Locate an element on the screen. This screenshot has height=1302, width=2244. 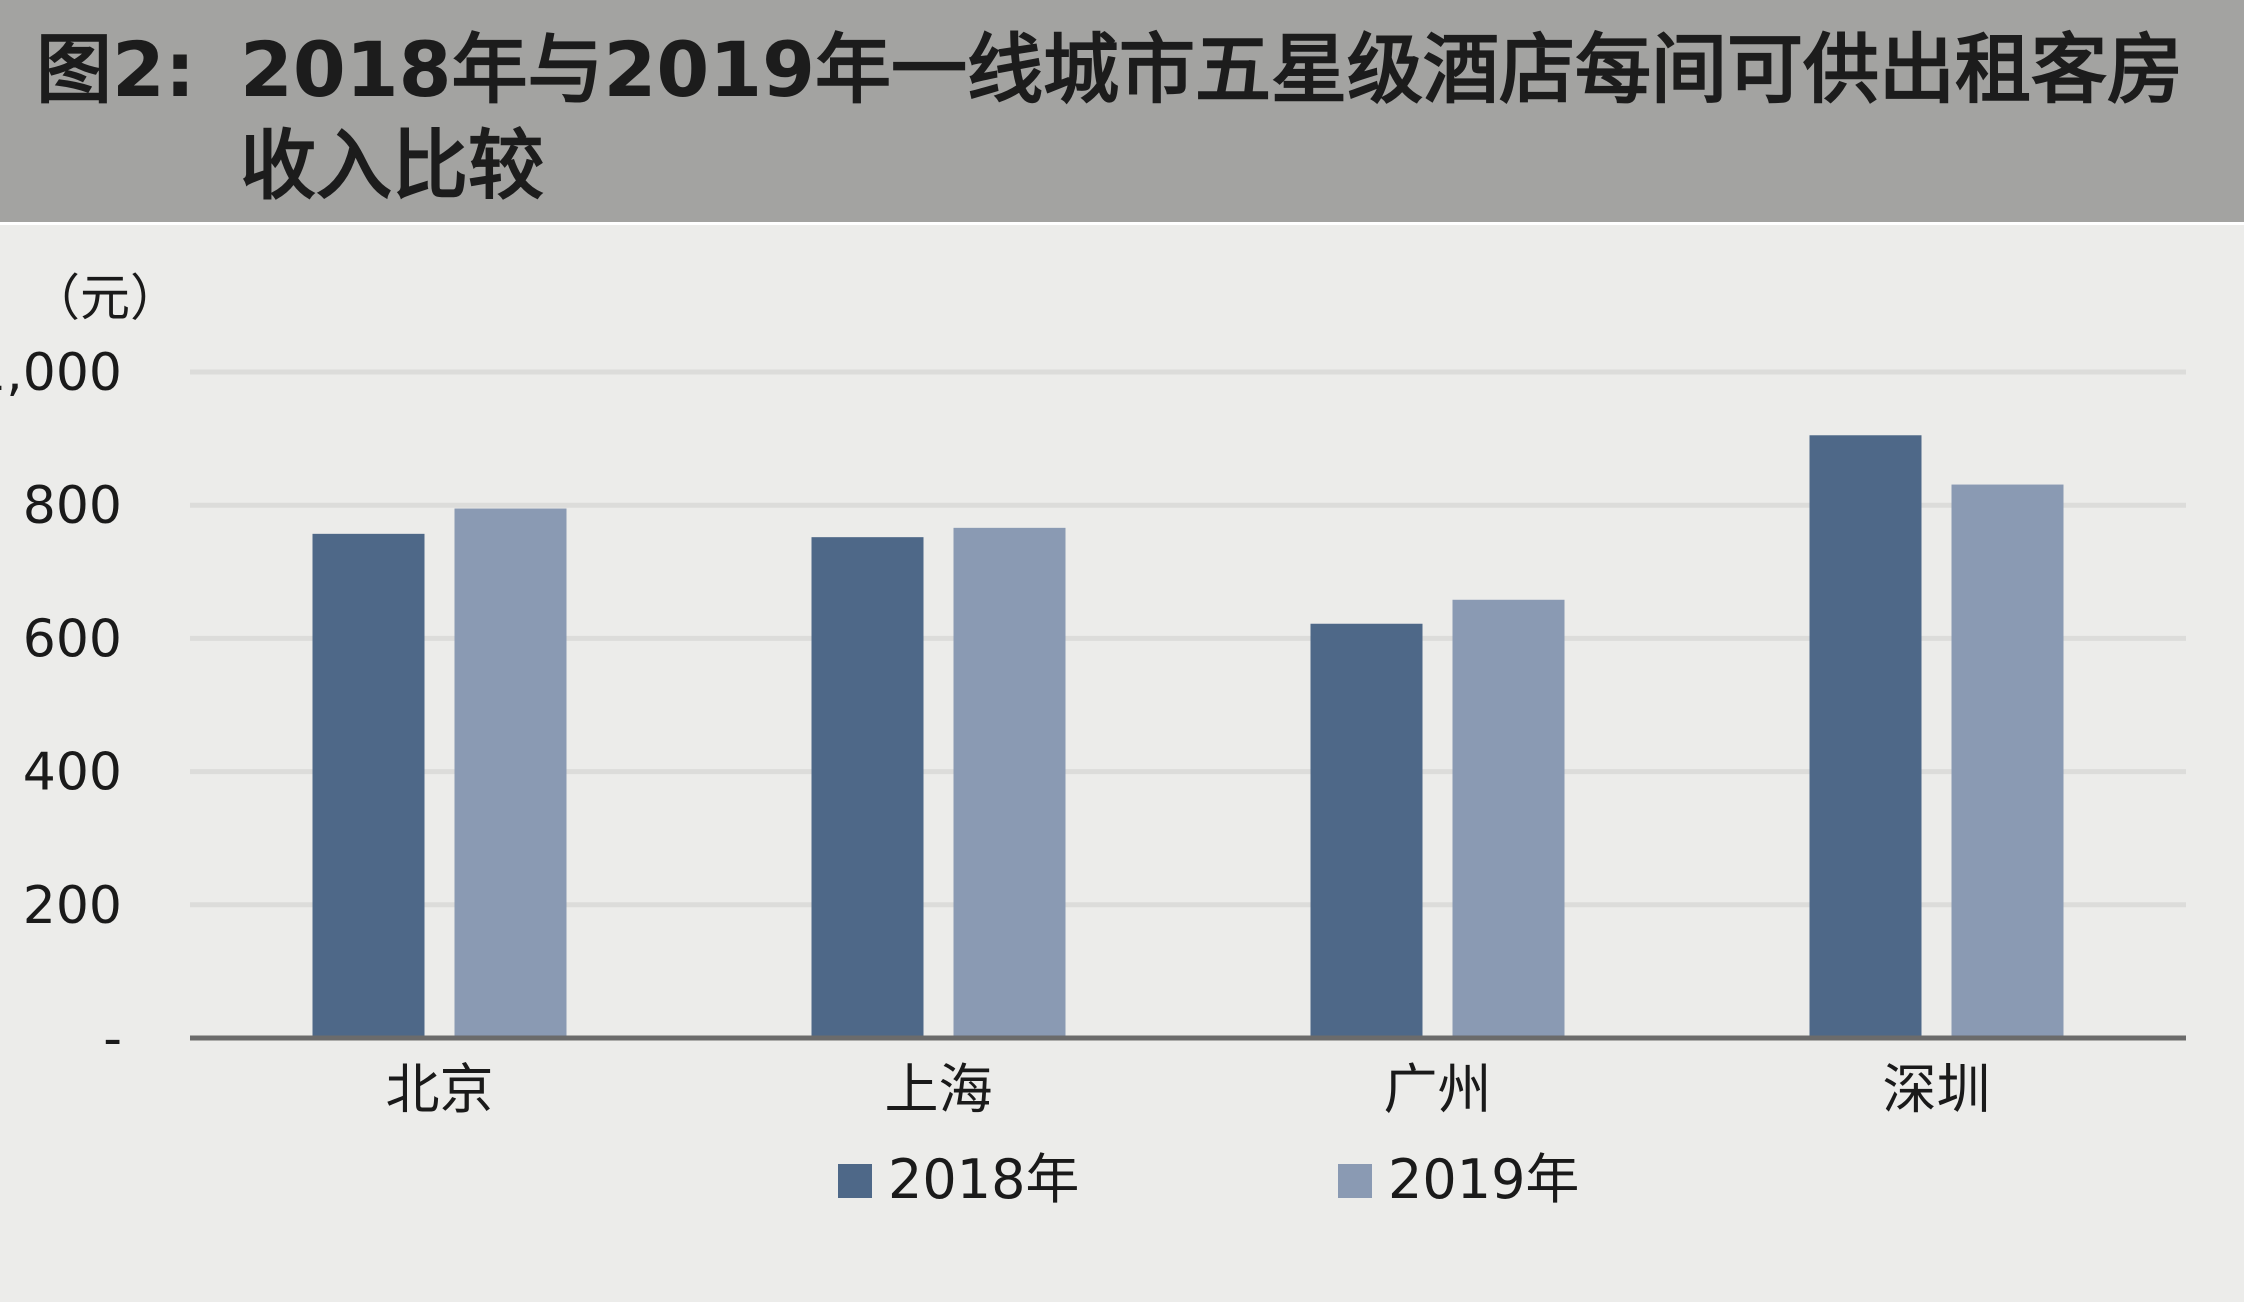
y-tick-label: 200 is located at coordinates (72, 906).